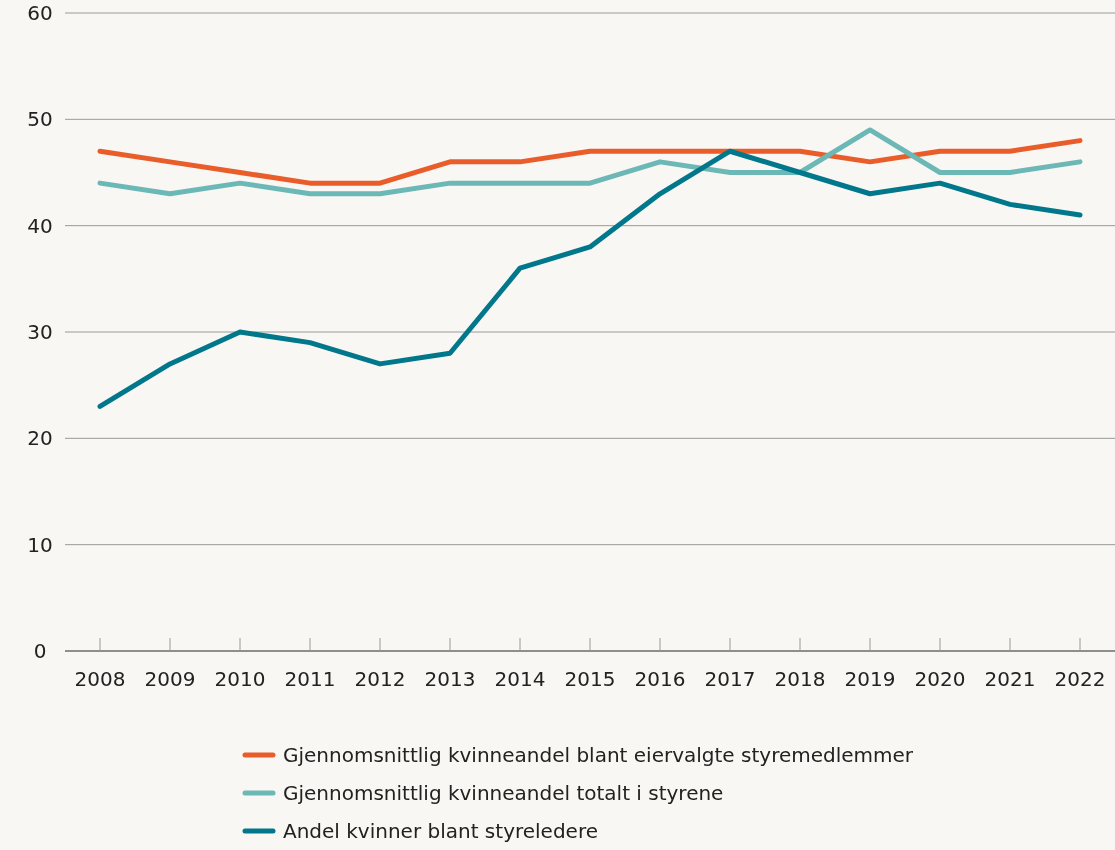  What do you see at coordinates (730, 679) in the screenshot?
I see `x-tick-label: 2017` at bounding box center [730, 679].